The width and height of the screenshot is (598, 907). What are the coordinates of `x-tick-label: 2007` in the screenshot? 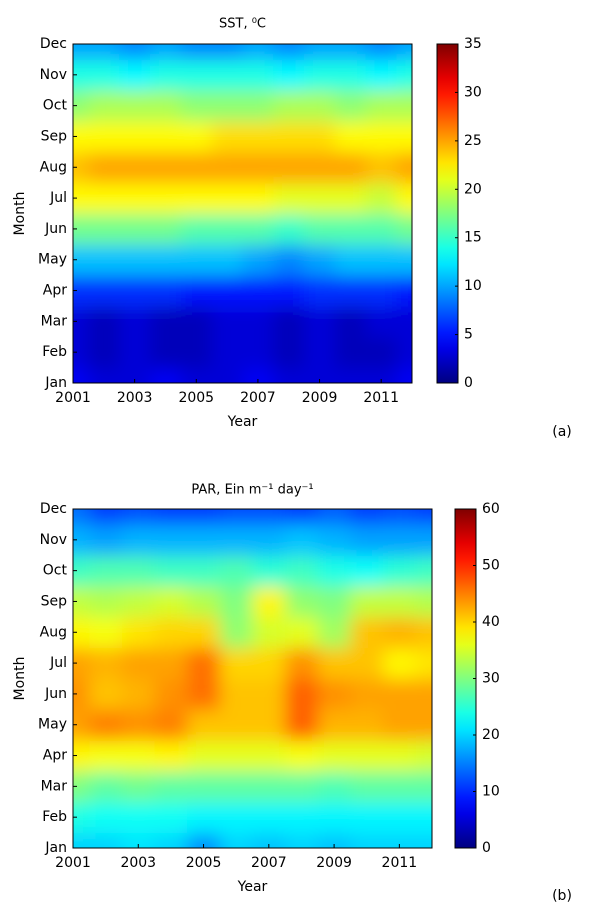 It's located at (269, 863).